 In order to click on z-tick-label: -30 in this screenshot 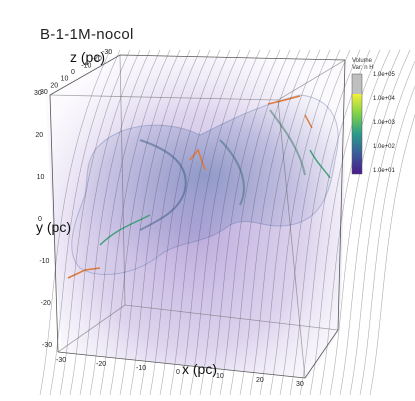, I will do `click(107, 52)`.